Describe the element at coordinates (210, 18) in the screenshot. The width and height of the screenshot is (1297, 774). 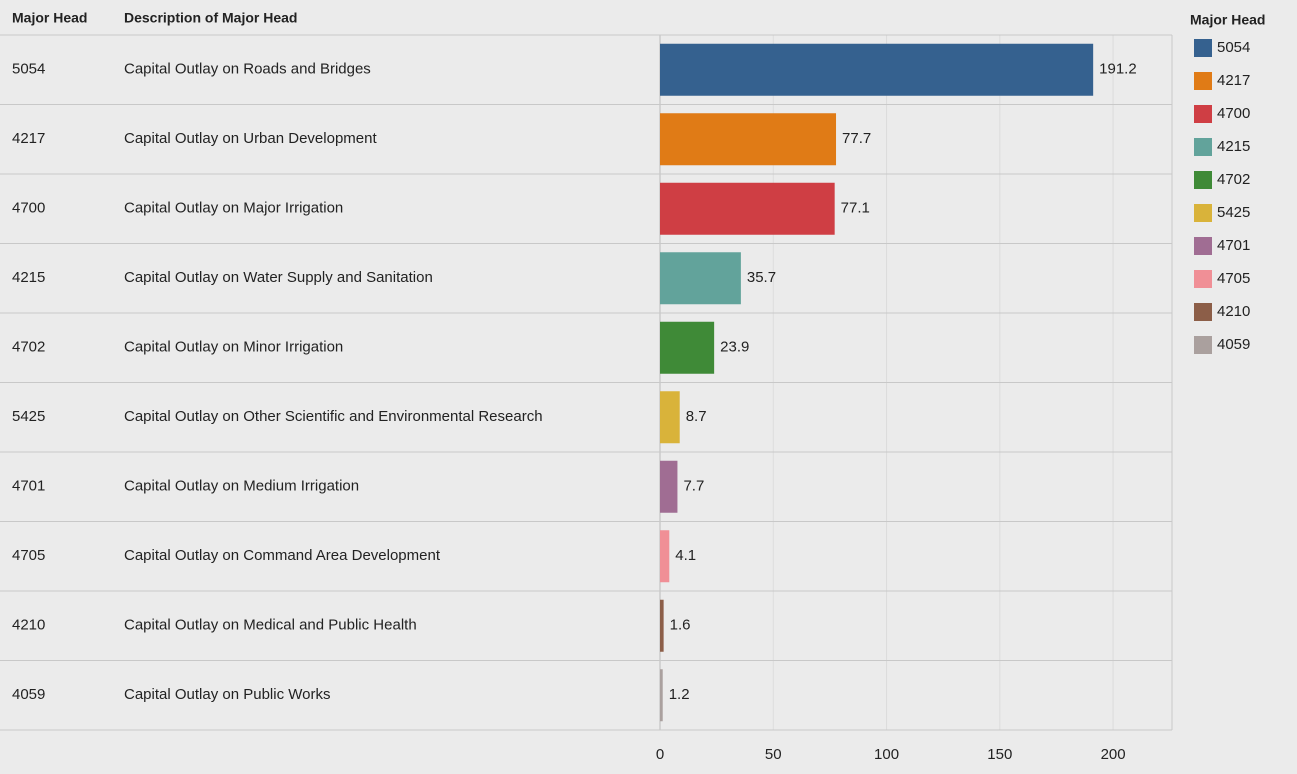
I see `column-header: Description of Major Head` at that location.